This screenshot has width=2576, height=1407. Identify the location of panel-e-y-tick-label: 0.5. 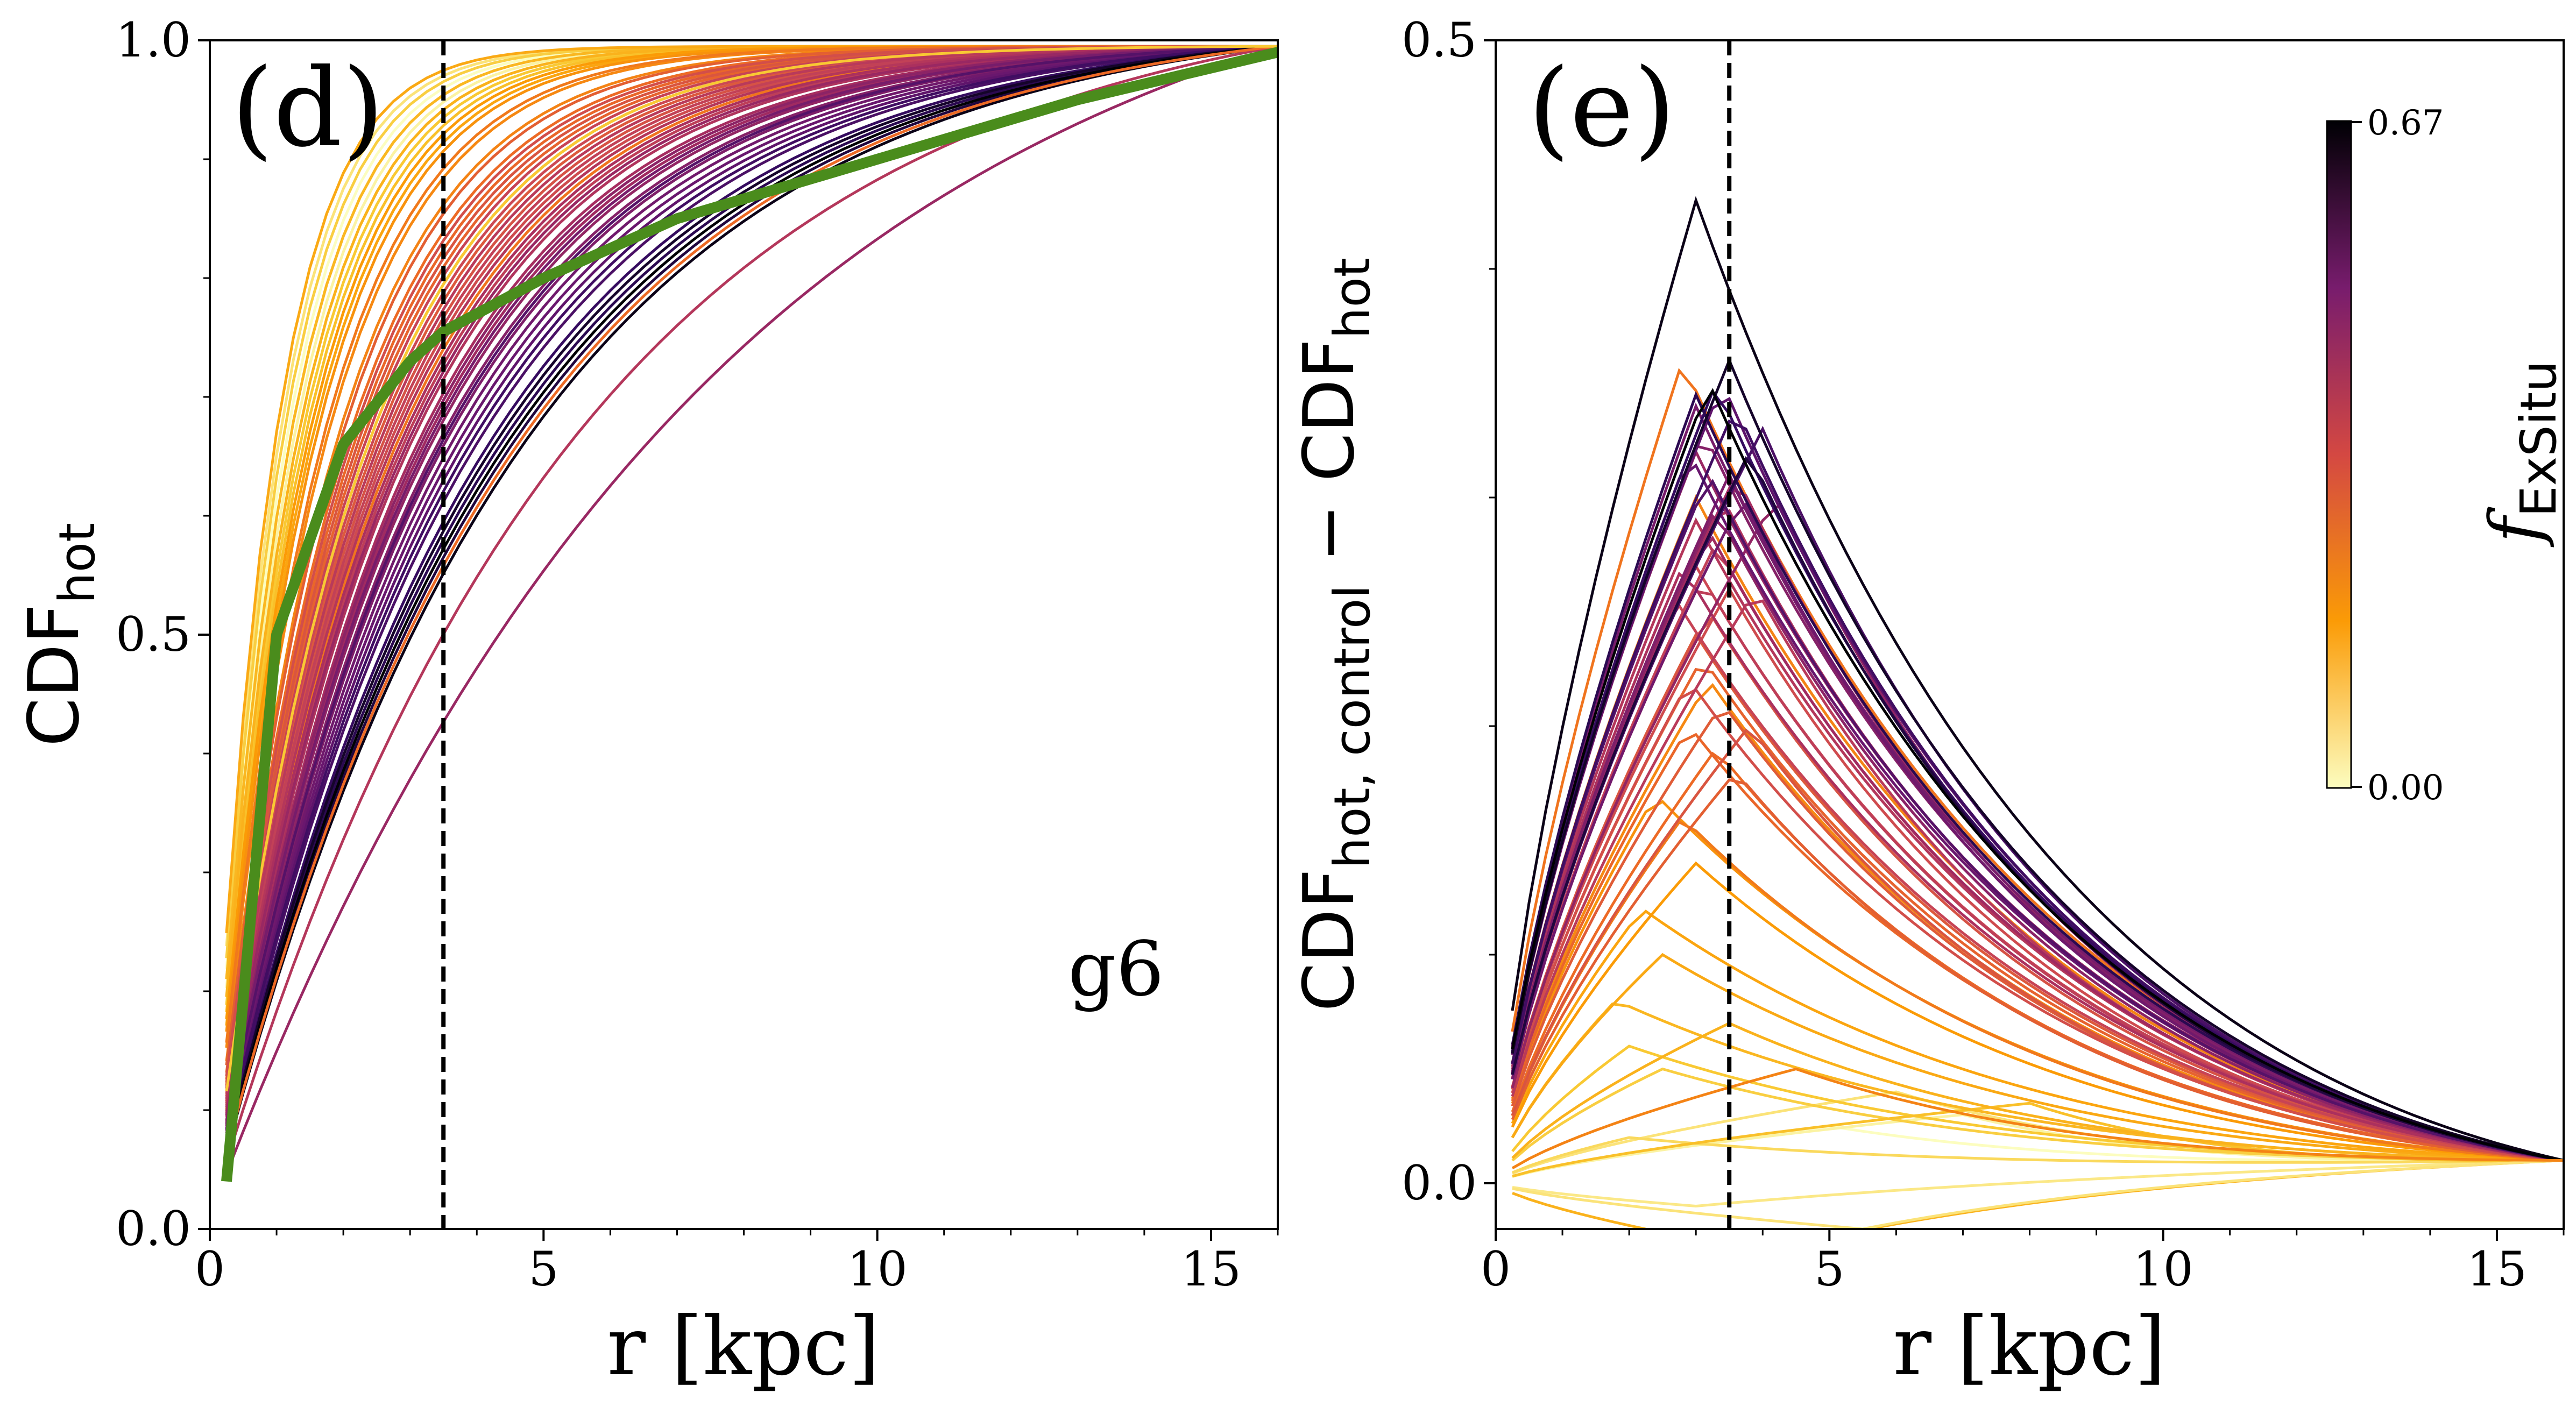
(1439, 40).